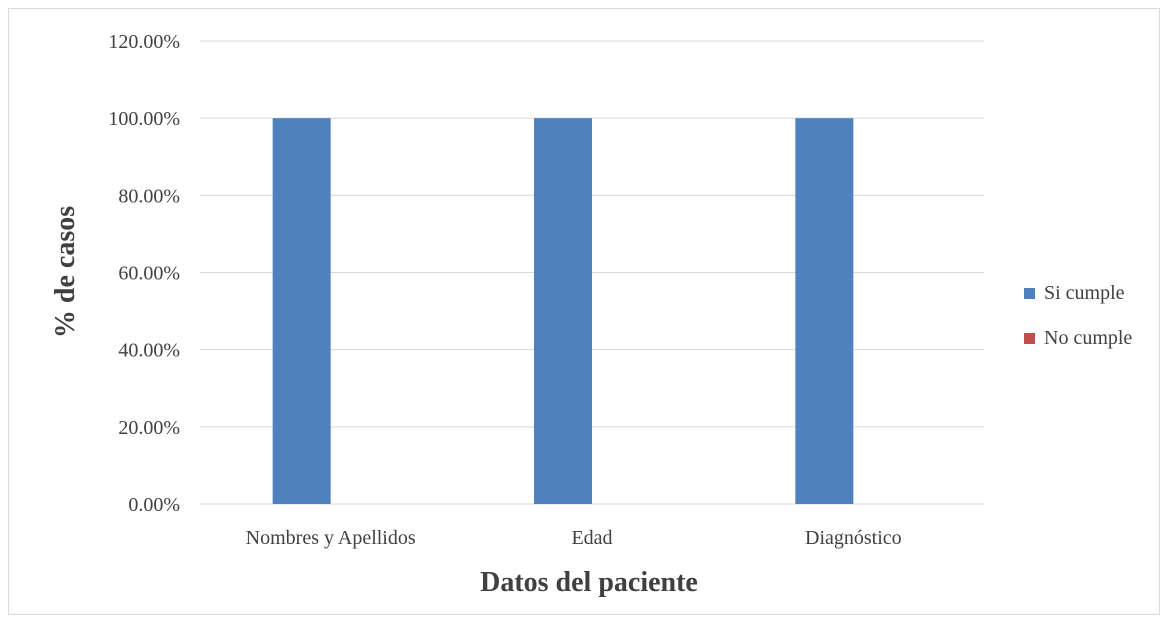 Image resolution: width=1168 pixels, height=623 pixels. Describe the element at coordinates (1088, 338) in the screenshot. I see `legend-label: No cumple` at that location.